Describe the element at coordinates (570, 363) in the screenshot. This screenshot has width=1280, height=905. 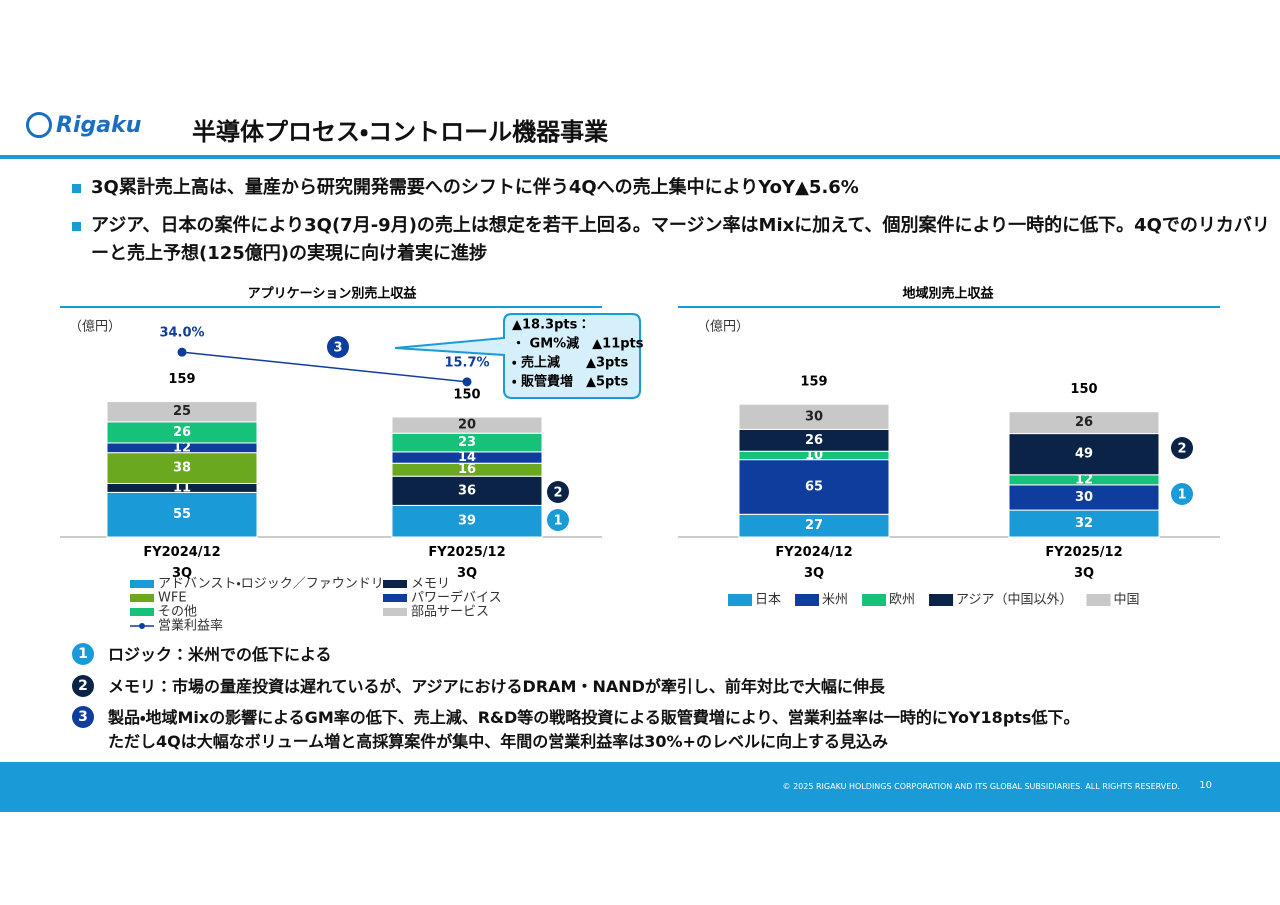
I see `callout-text: ・ 売上減 ▲3pts` at that location.